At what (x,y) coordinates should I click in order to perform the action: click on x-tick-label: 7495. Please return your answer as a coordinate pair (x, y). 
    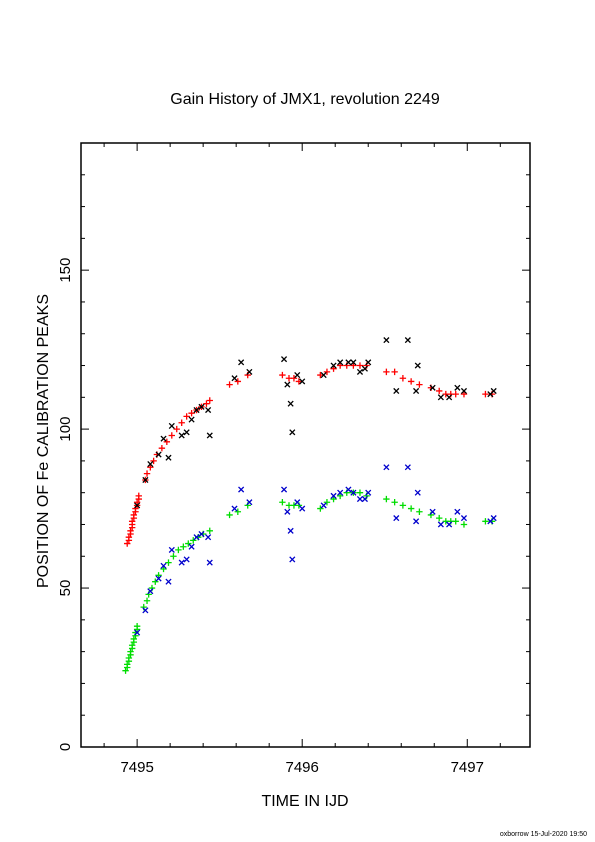
    Looking at the image, I should click on (136, 767).